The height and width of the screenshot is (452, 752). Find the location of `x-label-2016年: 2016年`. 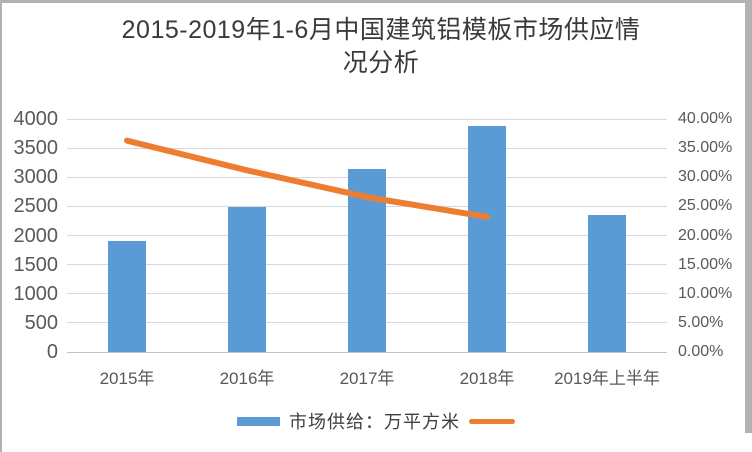

x-label-2016年: 2016年 is located at coordinates (247, 378).